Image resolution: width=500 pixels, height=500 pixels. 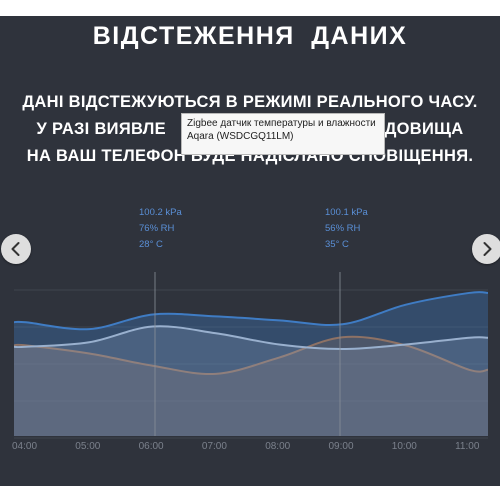 I want to click on humidity-readout: 56% RH, so click(x=343, y=228).